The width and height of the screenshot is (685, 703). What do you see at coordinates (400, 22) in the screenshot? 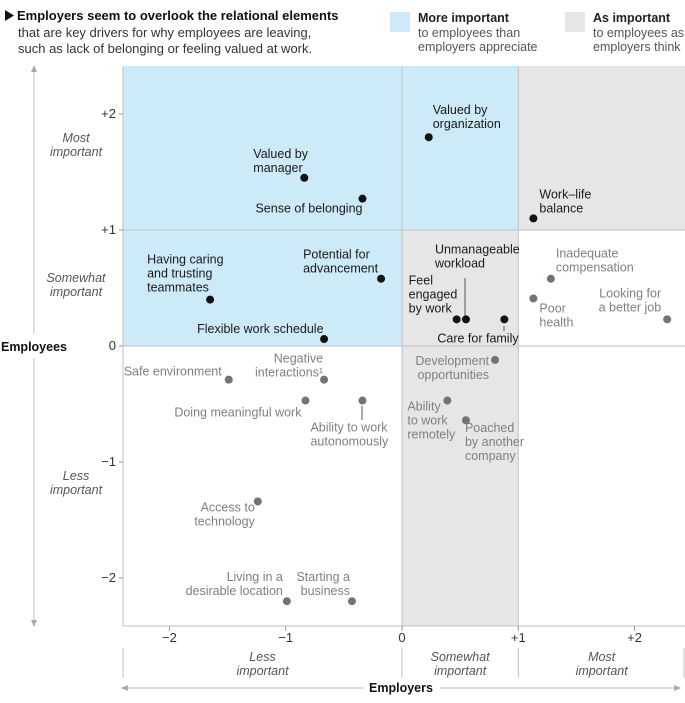
I see `legend-swatch-more-important` at bounding box center [400, 22].